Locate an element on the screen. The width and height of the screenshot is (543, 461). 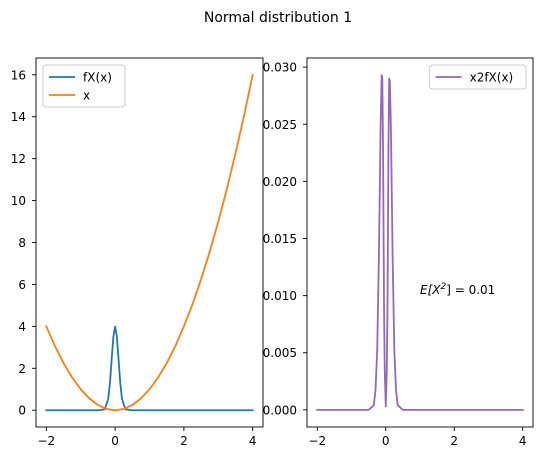
y-tick-label: 0.030 is located at coordinates (280, 68).